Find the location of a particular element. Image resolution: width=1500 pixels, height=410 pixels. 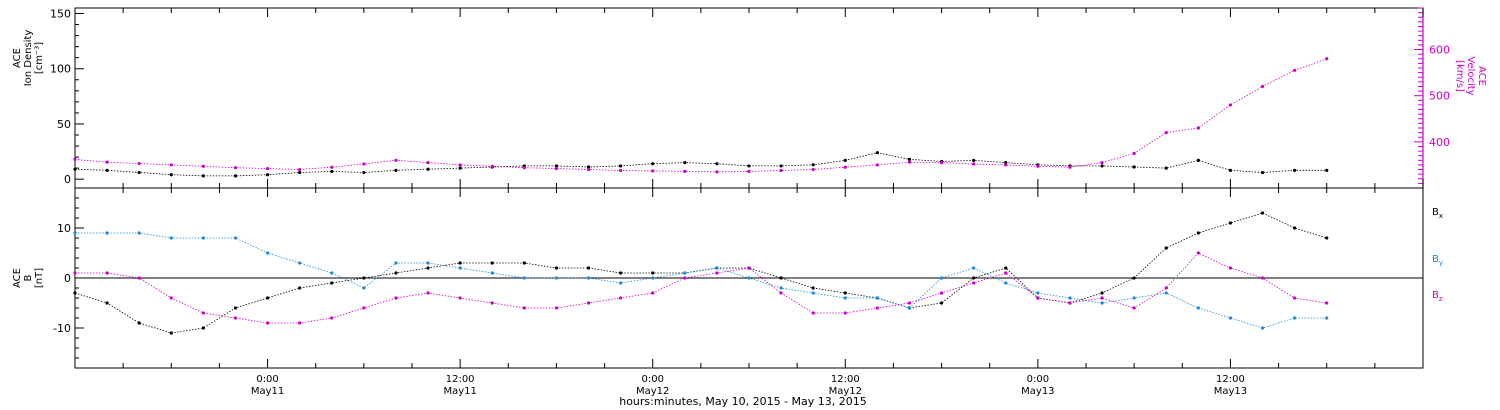

bottom-left-axis-label: ACEB[nT] is located at coordinates (28, 278).